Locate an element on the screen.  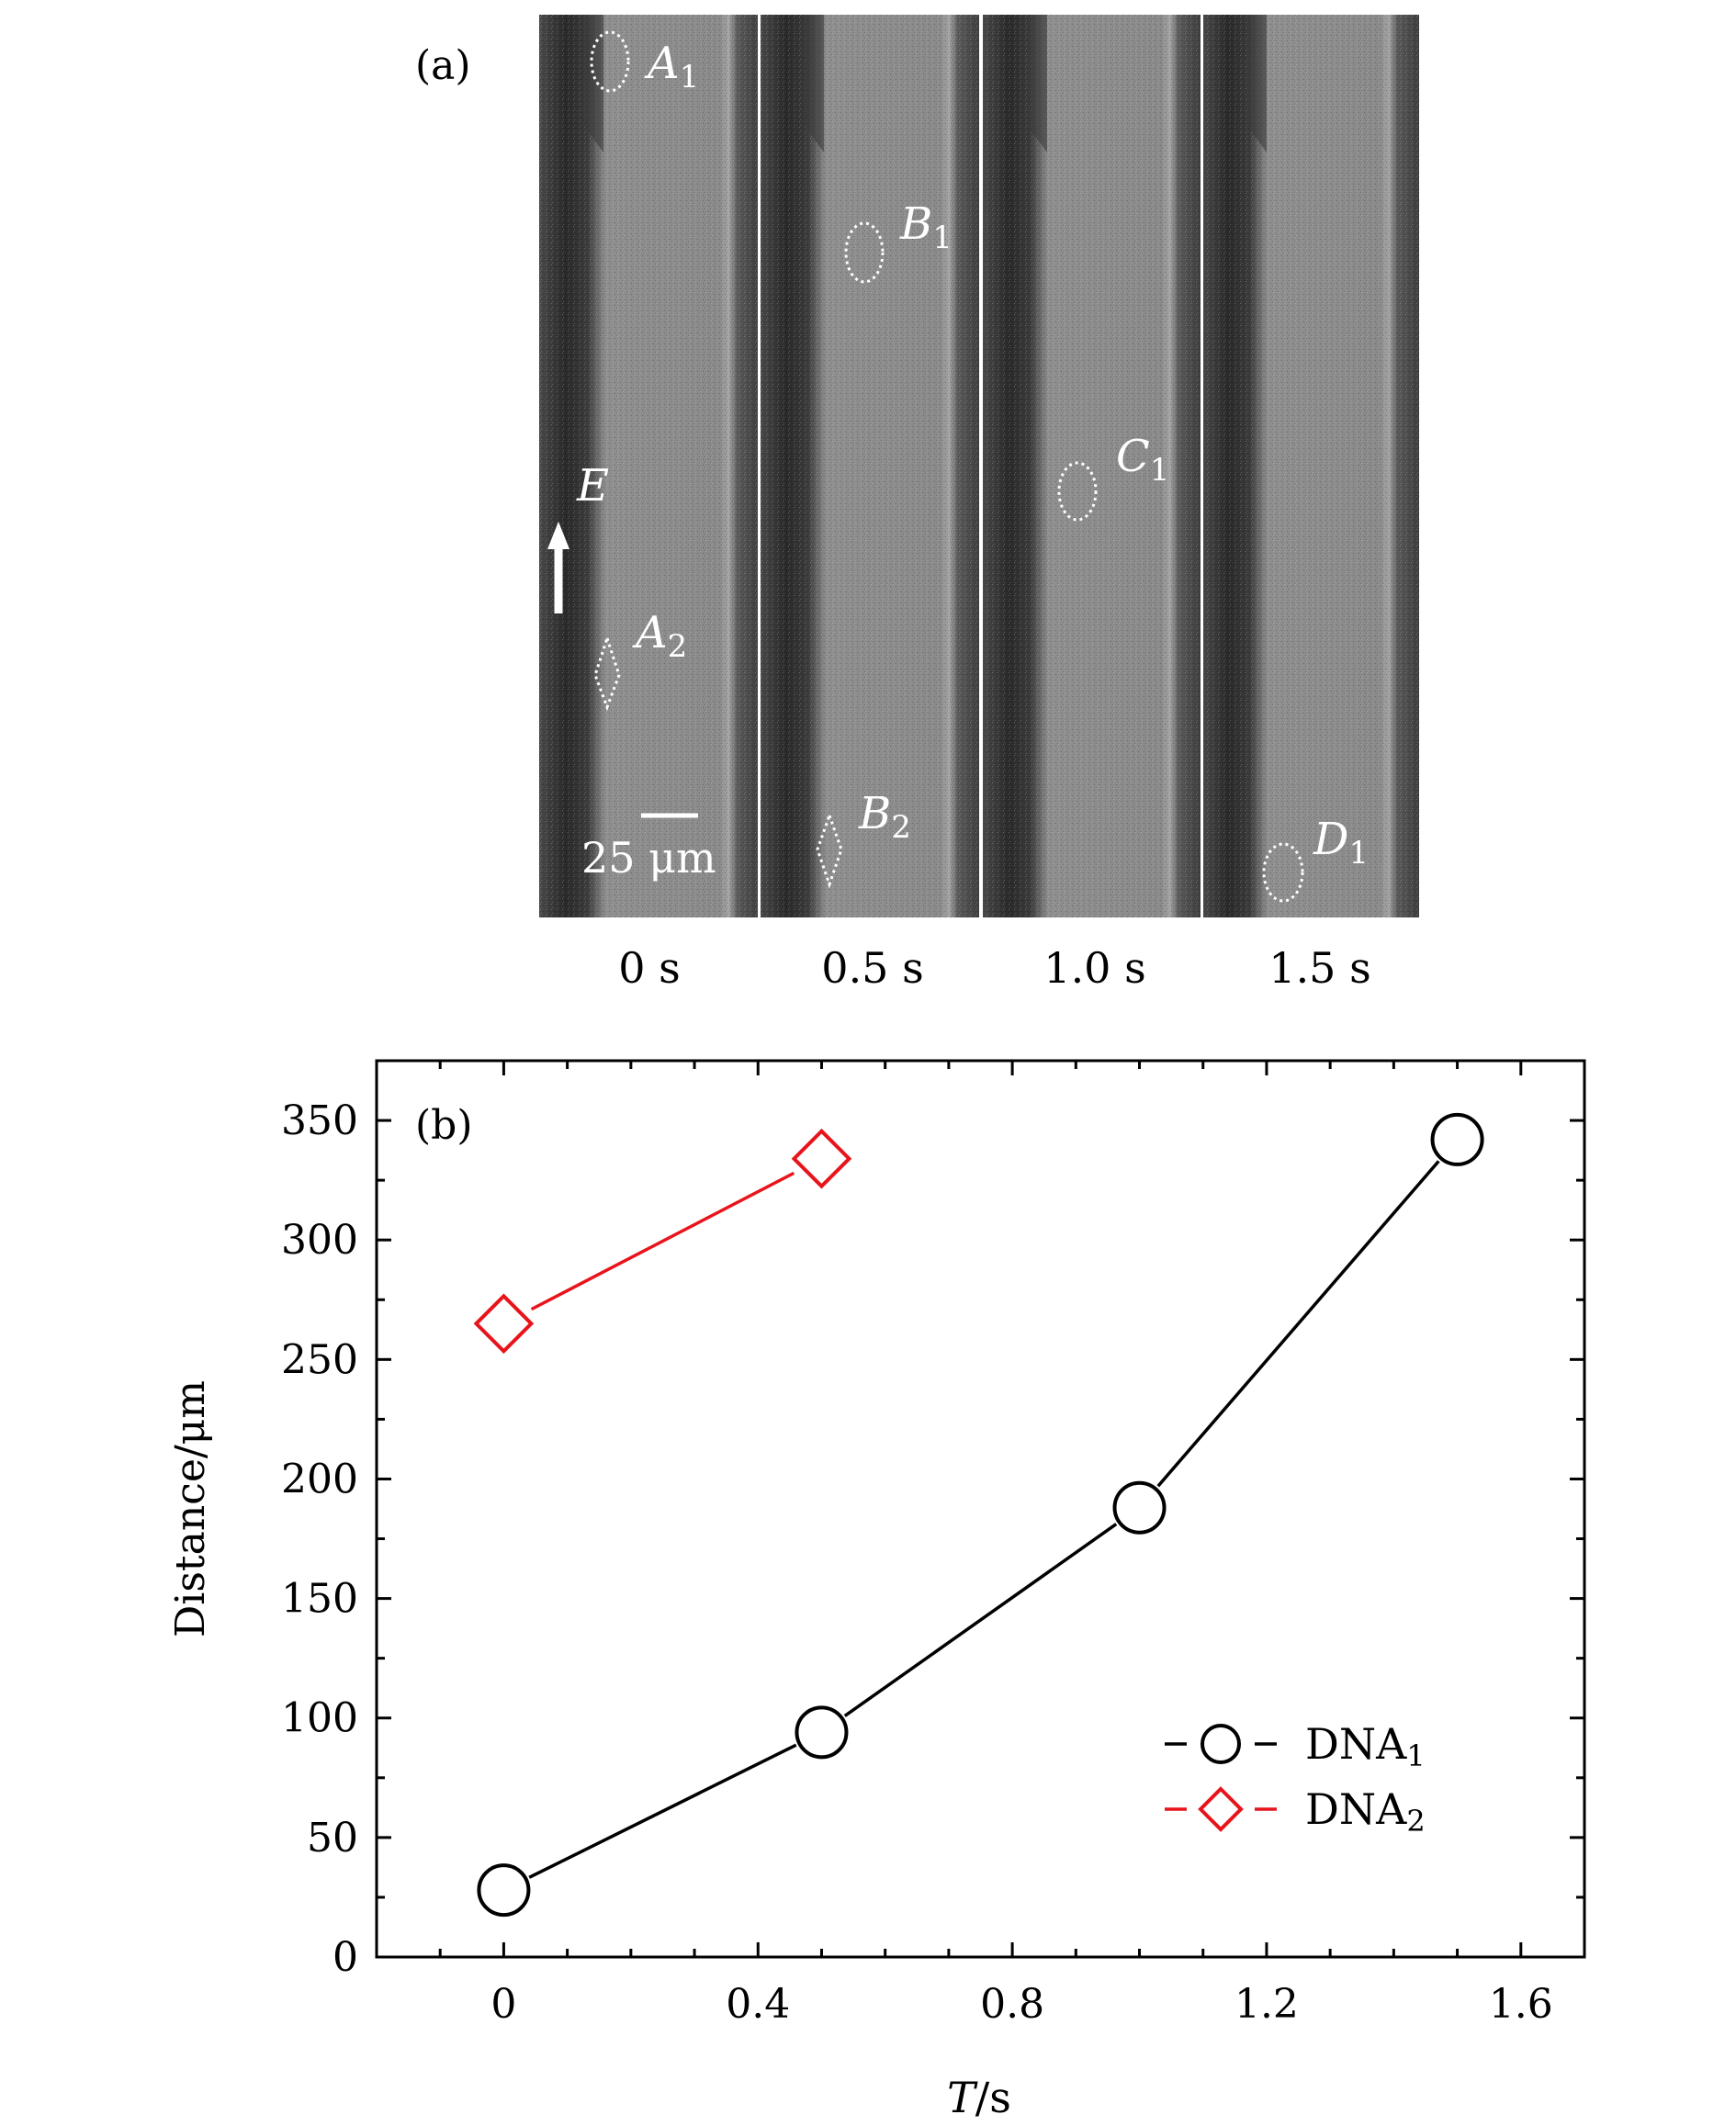
y-tick-label: 0 is located at coordinates (345, 1957).